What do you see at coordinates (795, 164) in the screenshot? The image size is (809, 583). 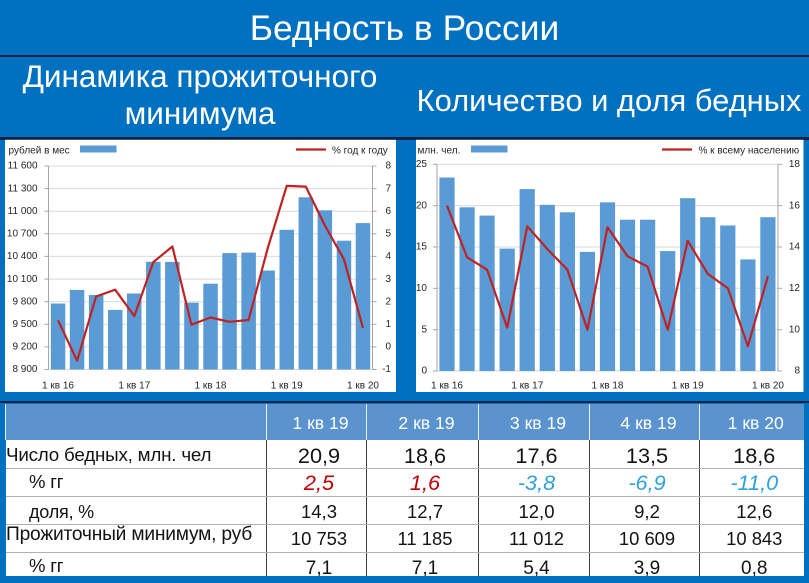 I see `svg-text: 18` at bounding box center [795, 164].